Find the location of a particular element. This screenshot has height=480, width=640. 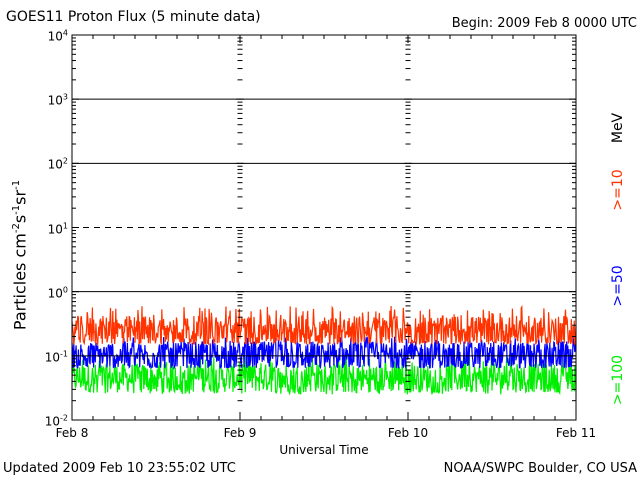

y-tick-exponent: 2 is located at coordinates (65, 161).